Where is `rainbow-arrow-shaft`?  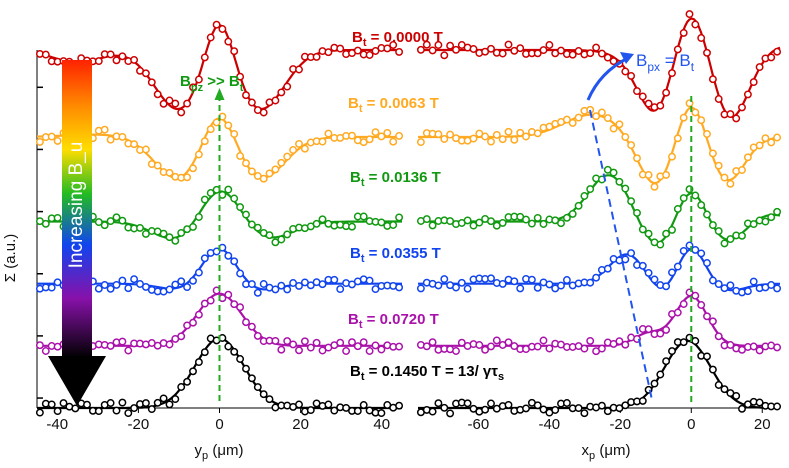
rainbow-arrow-shaft is located at coordinates (77, 209).